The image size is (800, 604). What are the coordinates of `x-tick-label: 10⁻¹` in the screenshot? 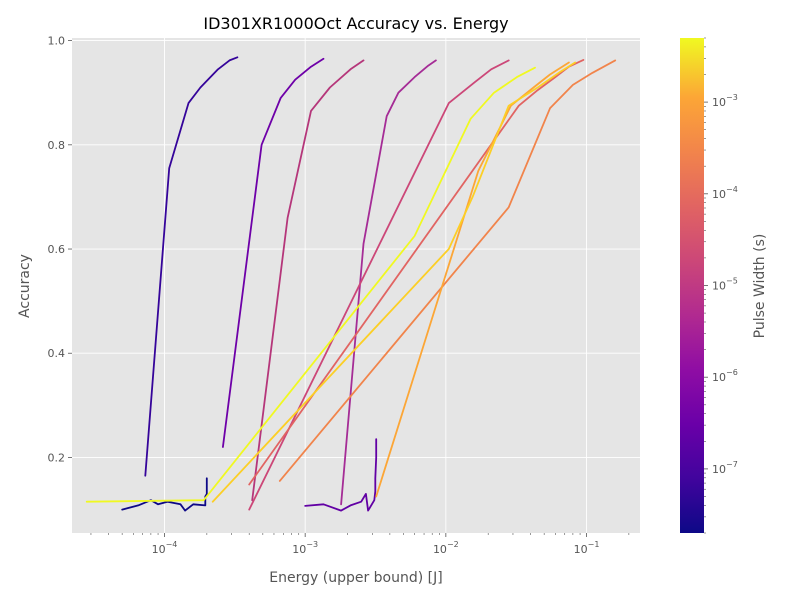 It's located at (587, 548).